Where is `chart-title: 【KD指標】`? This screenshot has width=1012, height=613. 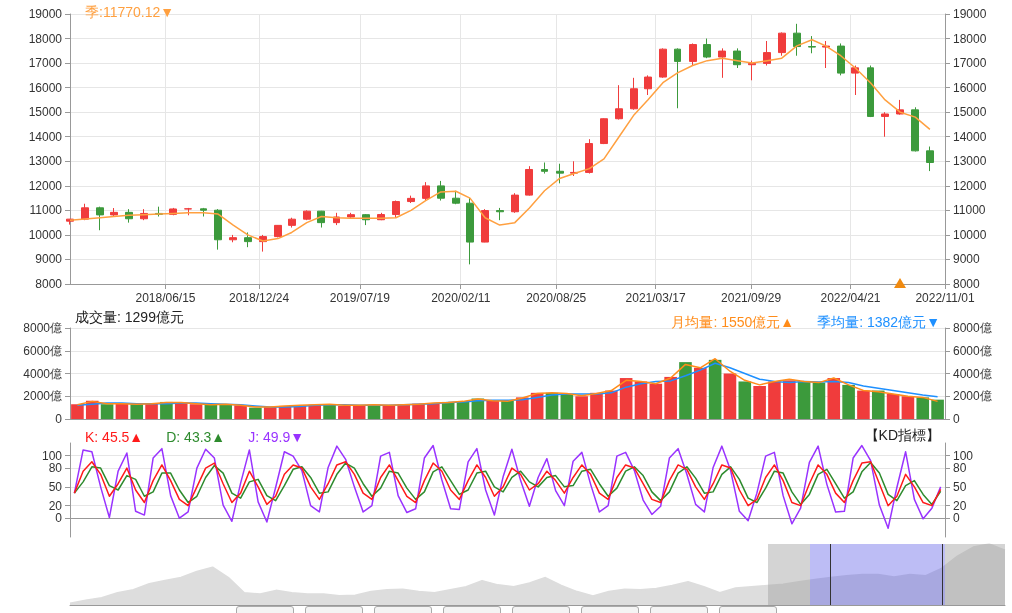
chart-title: 【KD指標】 is located at coordinates (902, 435).